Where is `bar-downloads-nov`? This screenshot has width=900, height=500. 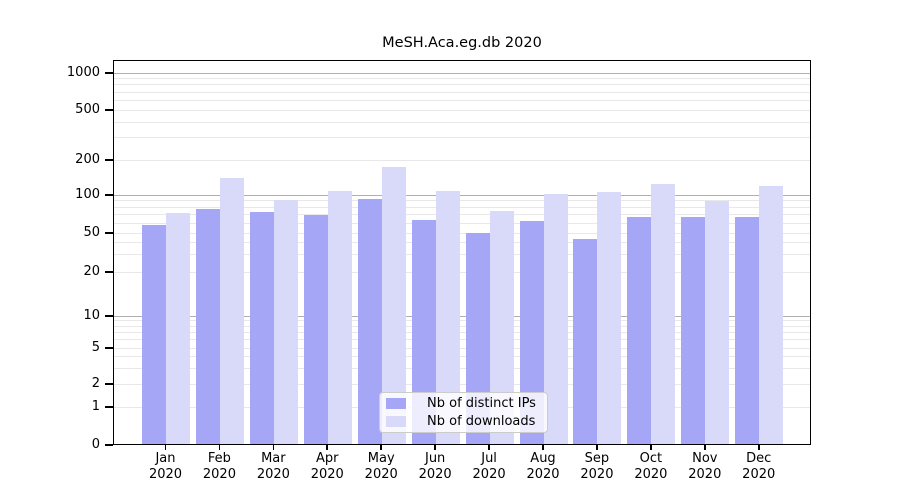 bar-downloads-nov is located at coordinates (717, 323).